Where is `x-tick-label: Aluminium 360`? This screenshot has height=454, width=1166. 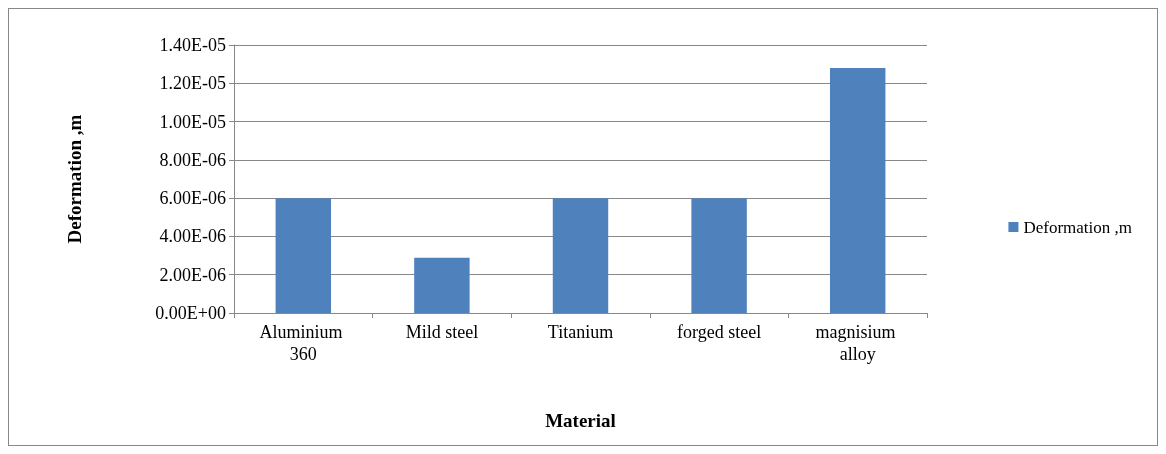
x-tick-label: Aluminium 360 is located at coordinates (303, 343).